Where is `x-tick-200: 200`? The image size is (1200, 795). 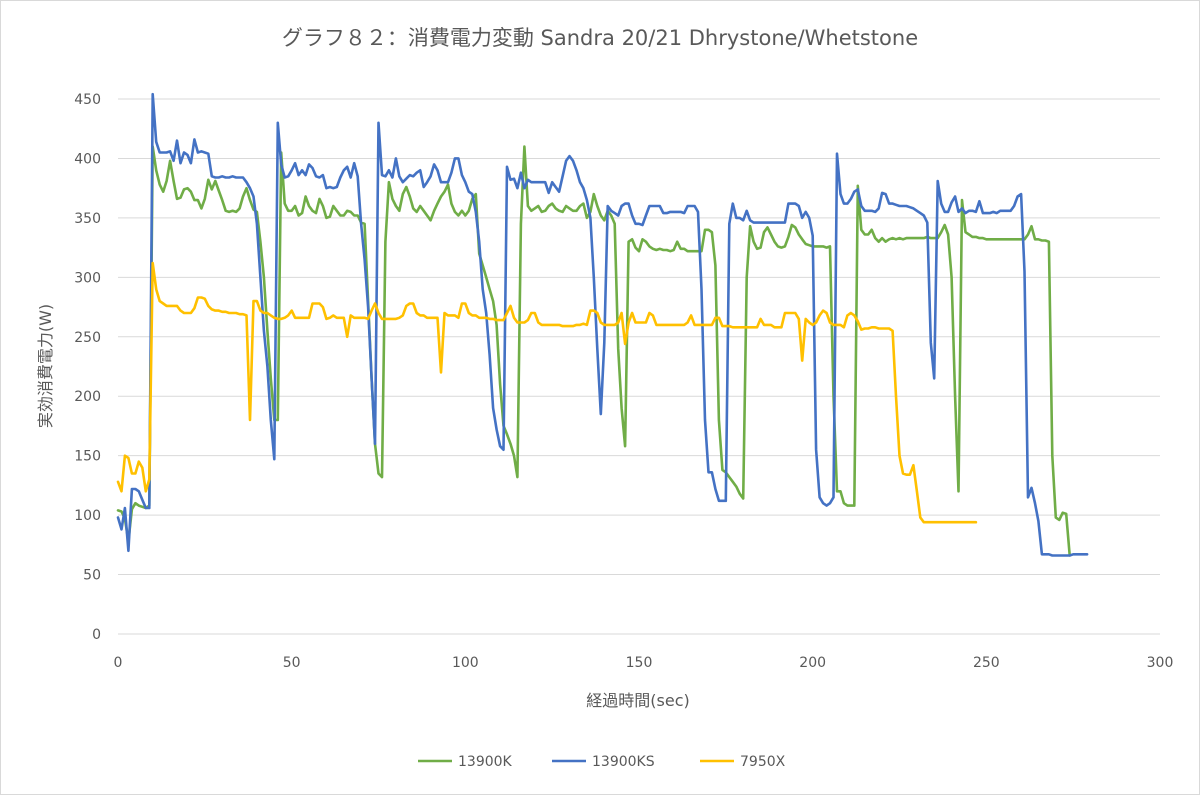 x-tick-200: 200 is located at coordinates (812, 663).